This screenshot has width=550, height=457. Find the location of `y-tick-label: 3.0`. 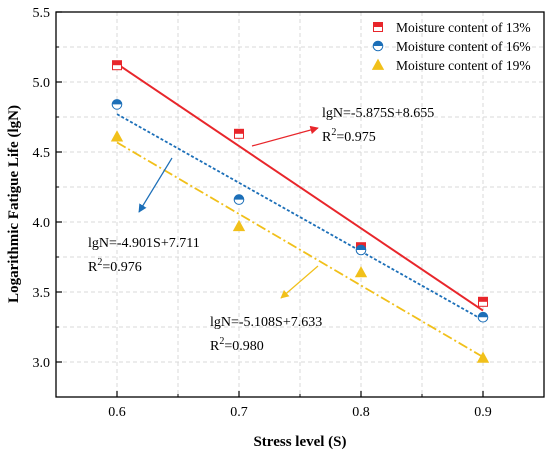

y-tick-label: 3.0 is located at coordinates (42, 363).